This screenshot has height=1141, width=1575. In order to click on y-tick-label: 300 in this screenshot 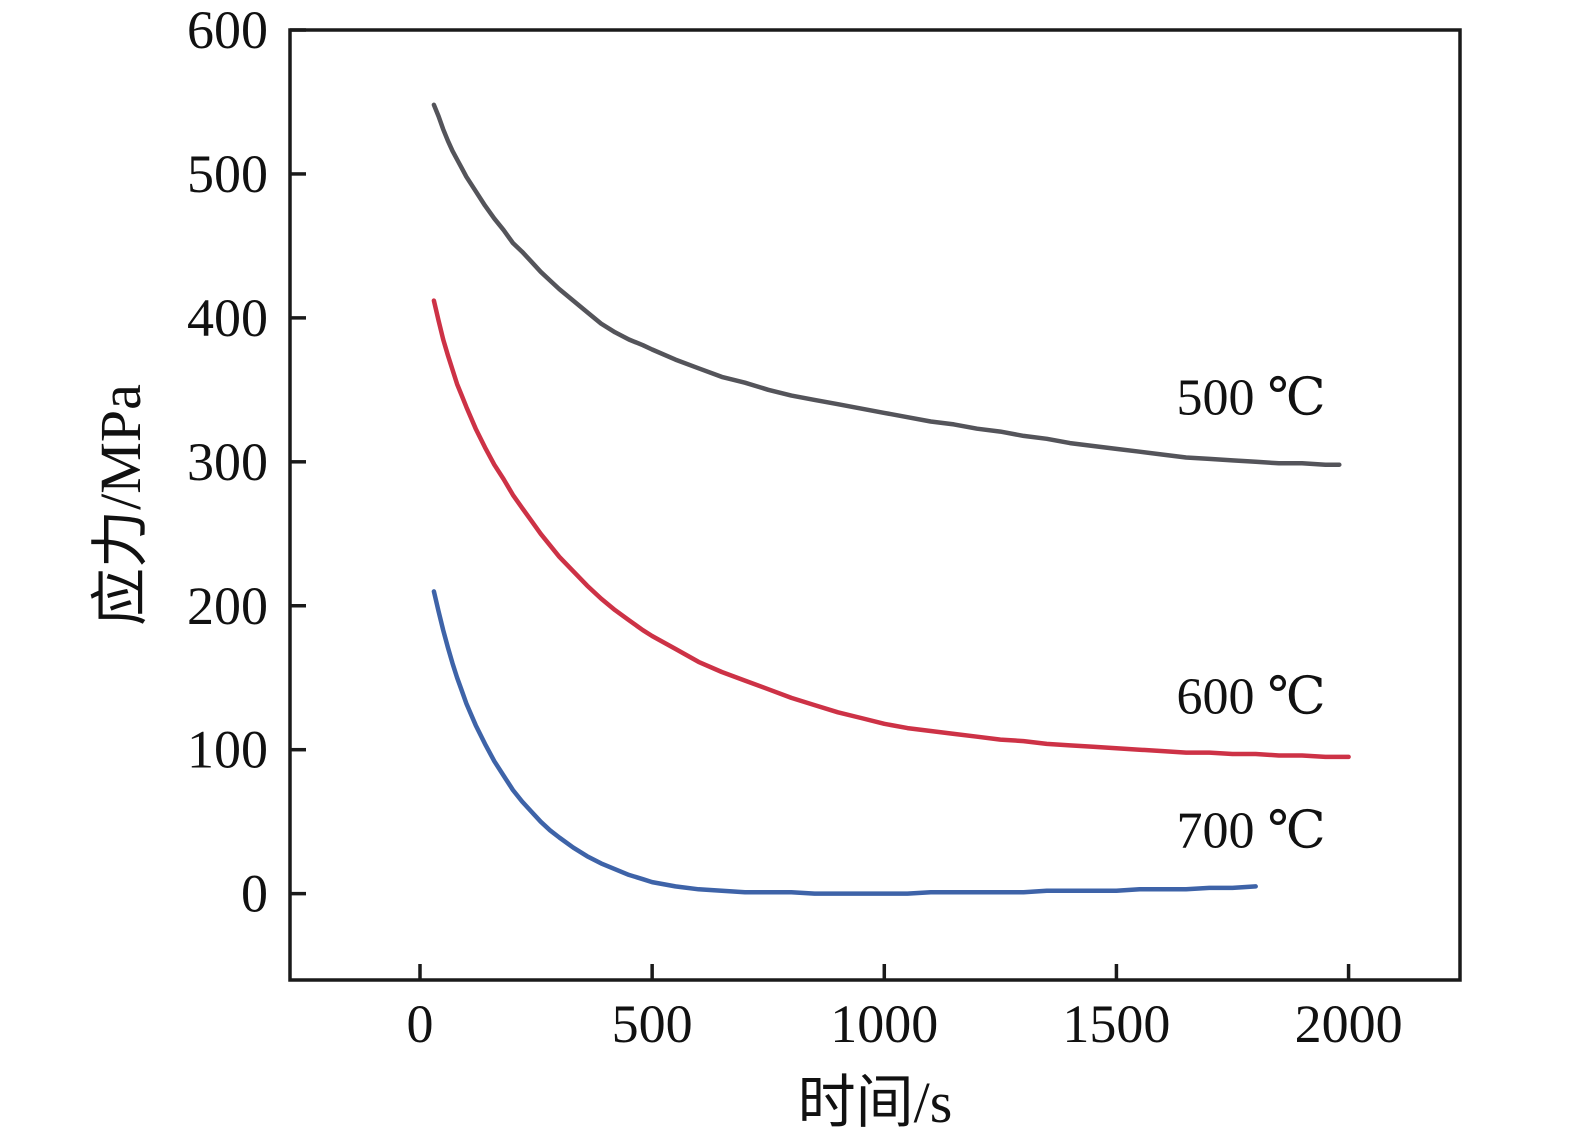, I will do `click(227, 462)`.